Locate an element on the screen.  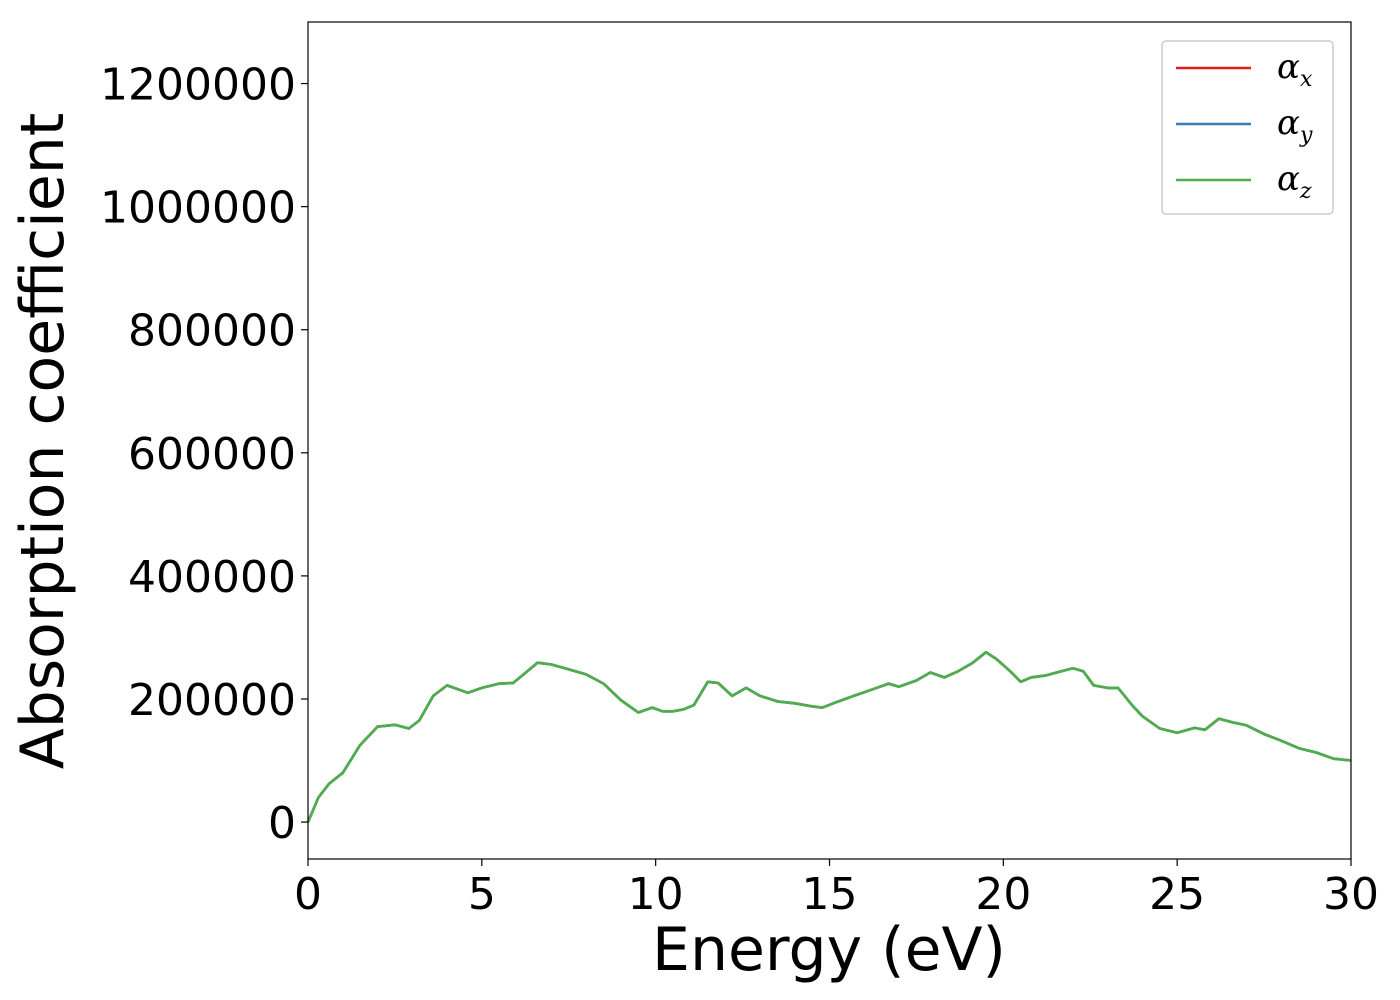
y-tick-label: 1000000 is located at coordinates (198, 208).